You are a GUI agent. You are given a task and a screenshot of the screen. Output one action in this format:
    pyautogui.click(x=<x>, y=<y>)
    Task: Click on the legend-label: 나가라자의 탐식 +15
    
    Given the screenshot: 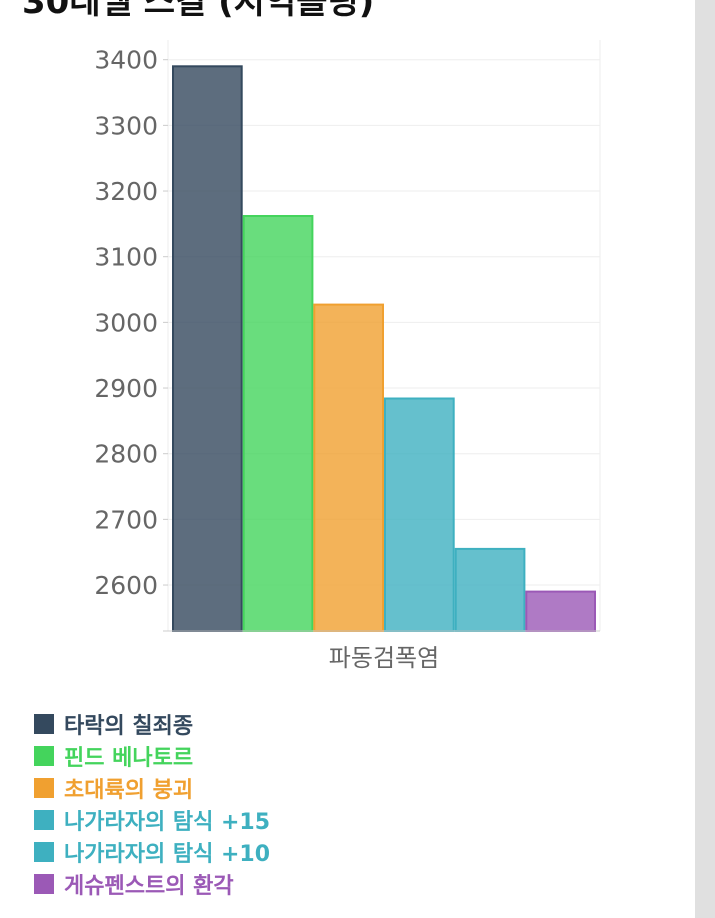 What is the action you would take?
    pyautogui.click(x=167, y=822)
    